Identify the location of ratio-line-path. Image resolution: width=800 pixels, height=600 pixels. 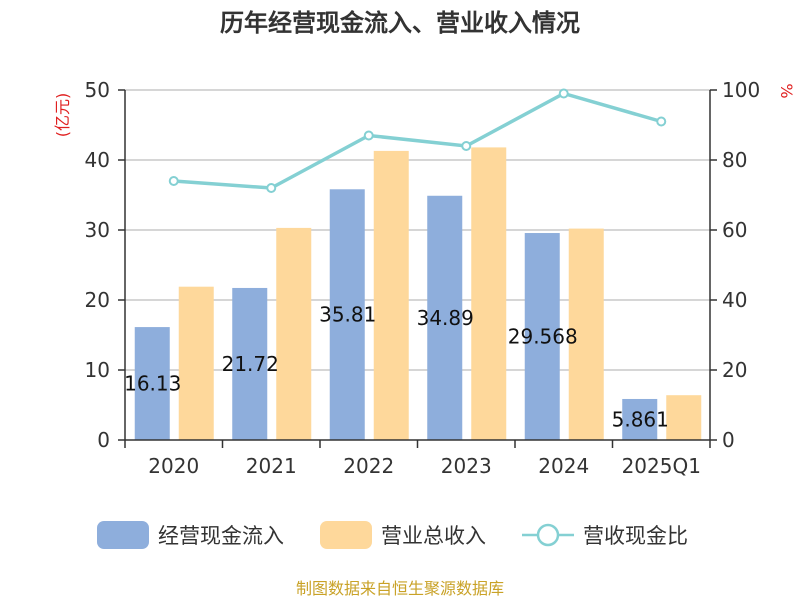
(417, 140).